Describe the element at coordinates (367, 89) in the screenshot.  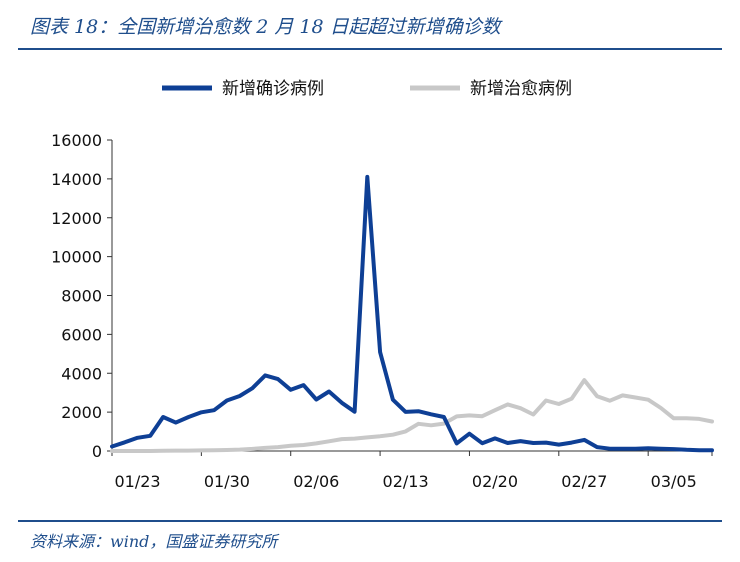
I see `legend: 新增确诊病例 新增治愈病例` at that location.